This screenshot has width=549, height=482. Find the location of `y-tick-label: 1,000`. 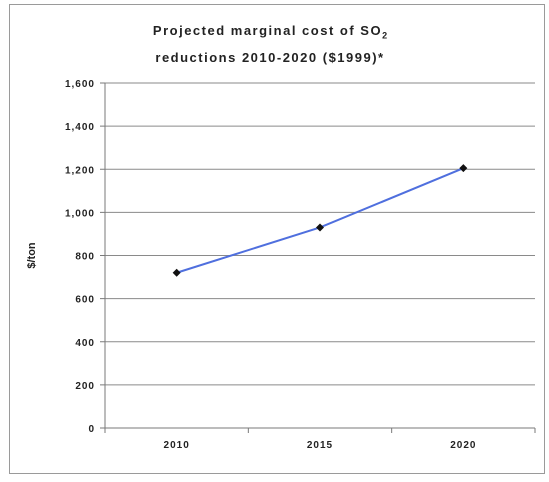

y-tick-label: 1,000 is located at coordinates (80, 213).